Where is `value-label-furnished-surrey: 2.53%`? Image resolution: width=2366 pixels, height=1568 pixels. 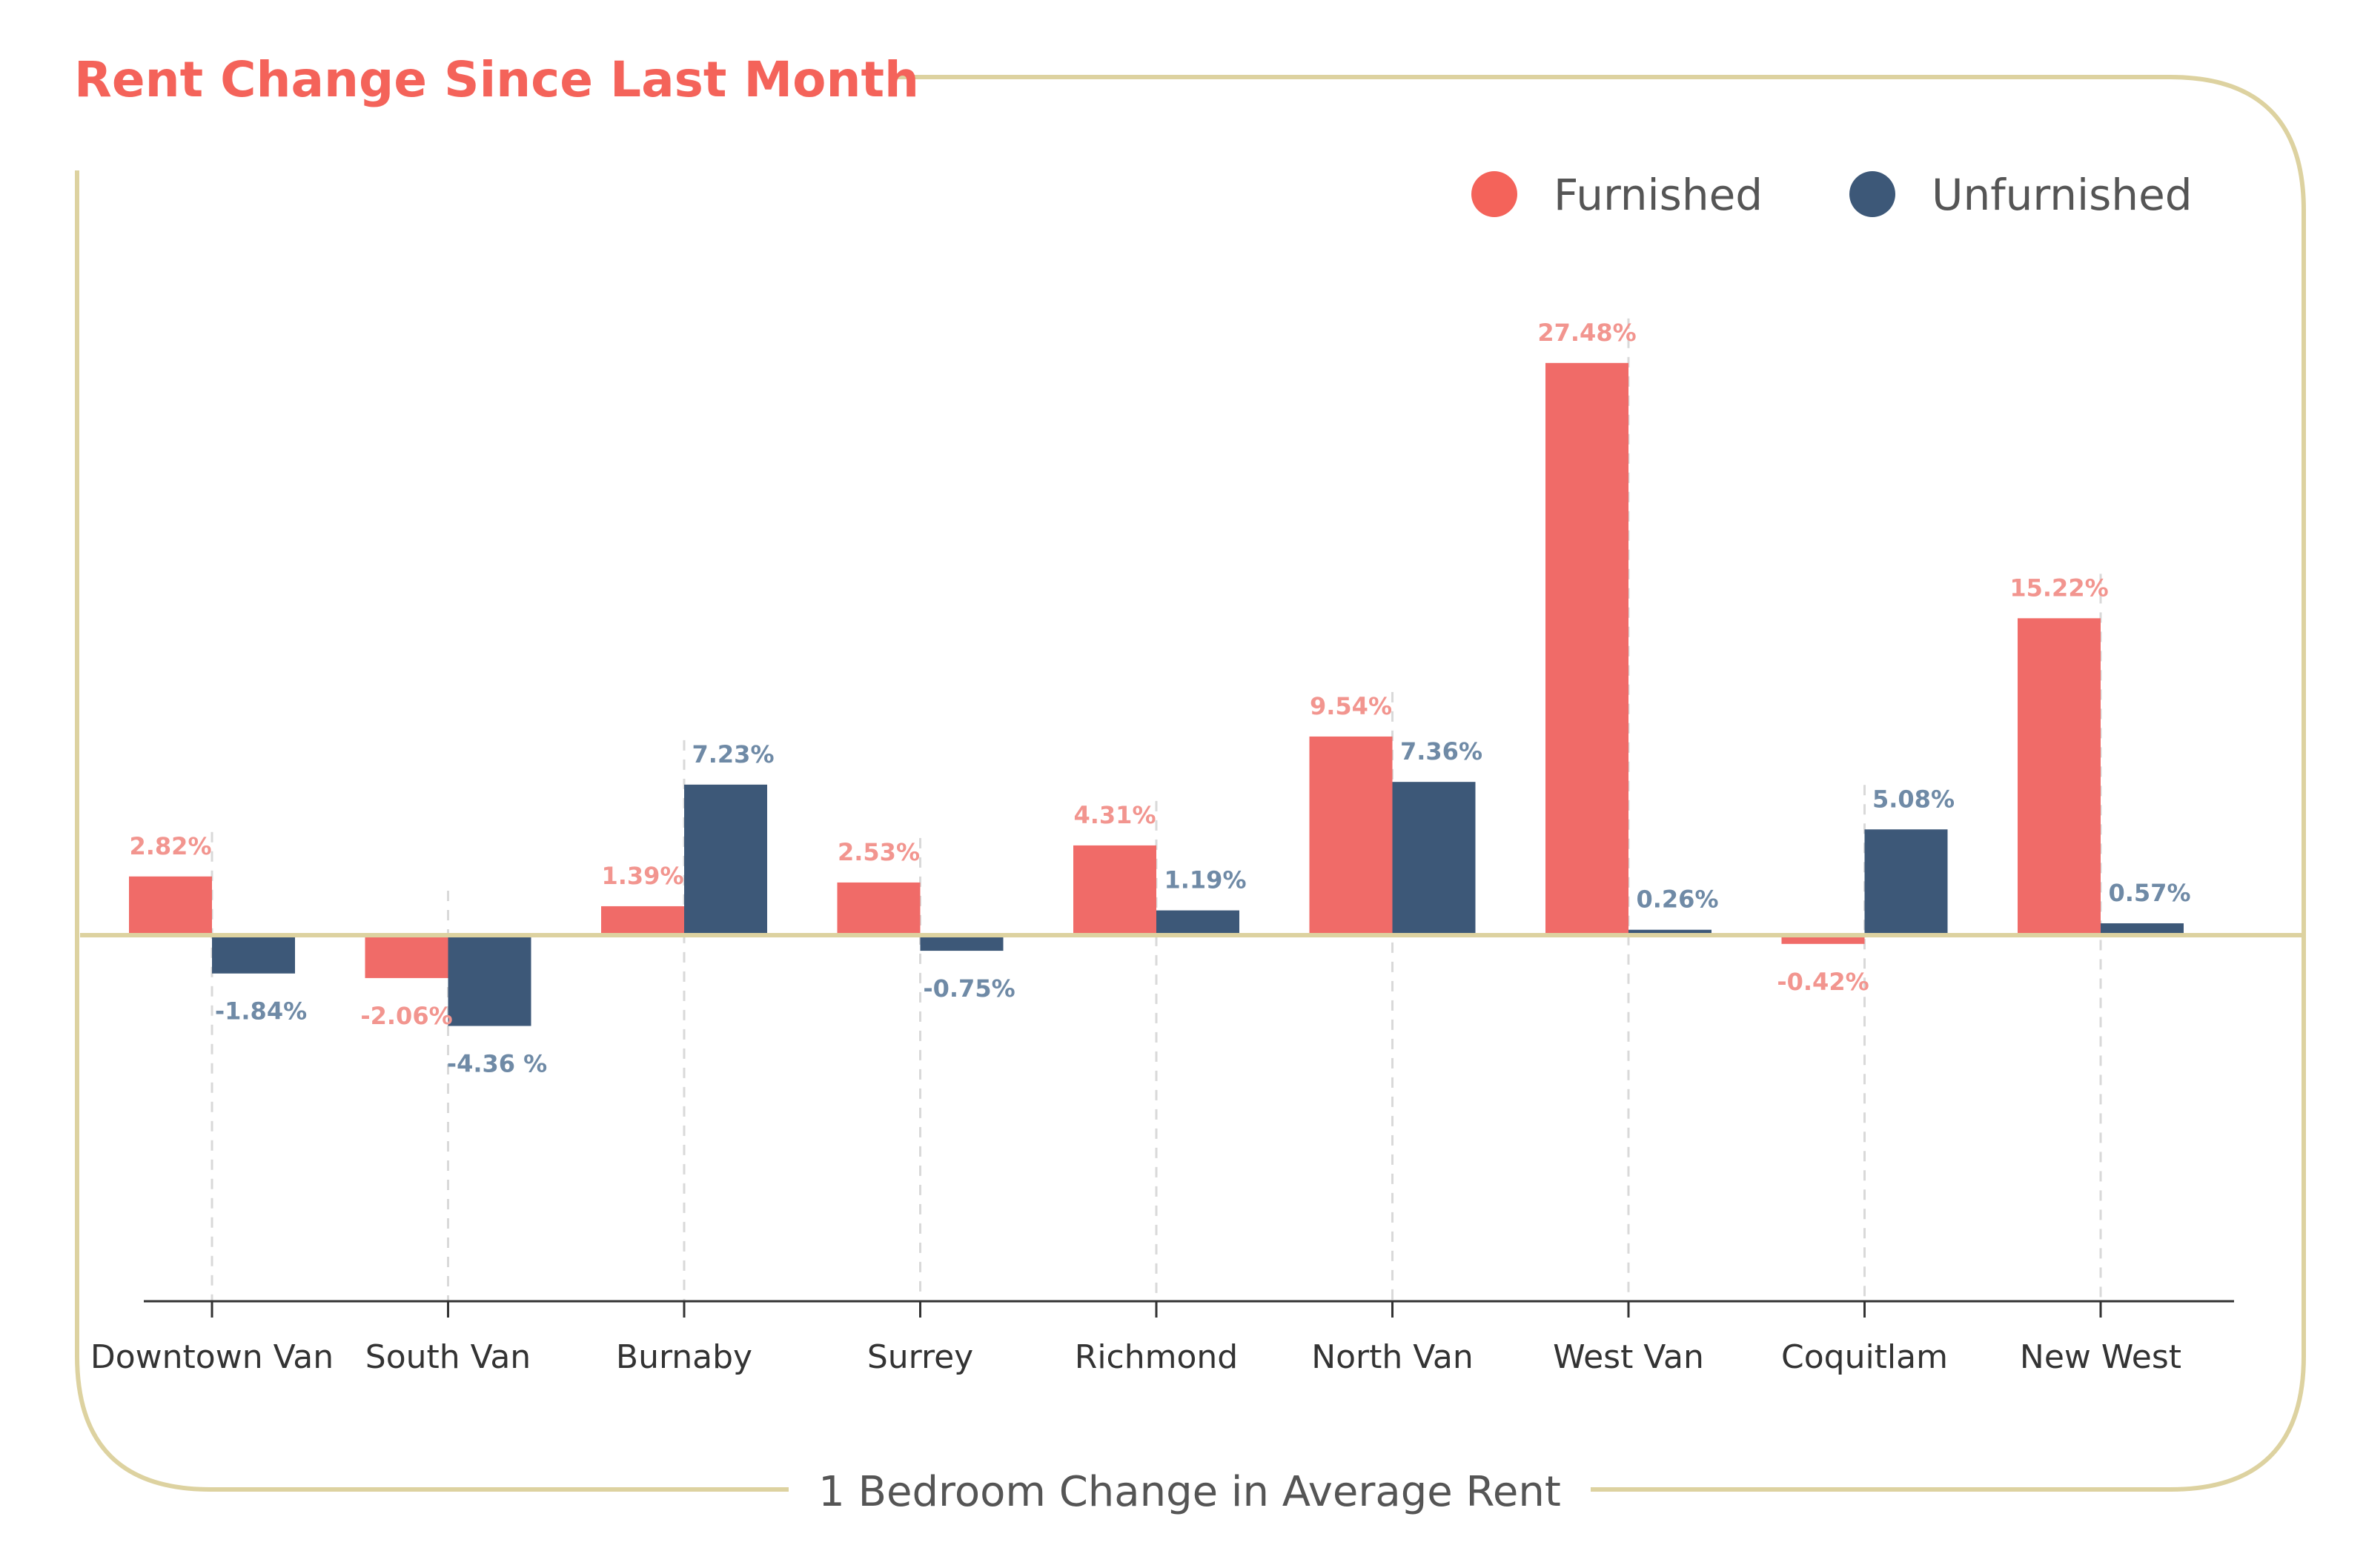 value-label-furnished-surrey: 2.53% is located at coordinates (879, 852).